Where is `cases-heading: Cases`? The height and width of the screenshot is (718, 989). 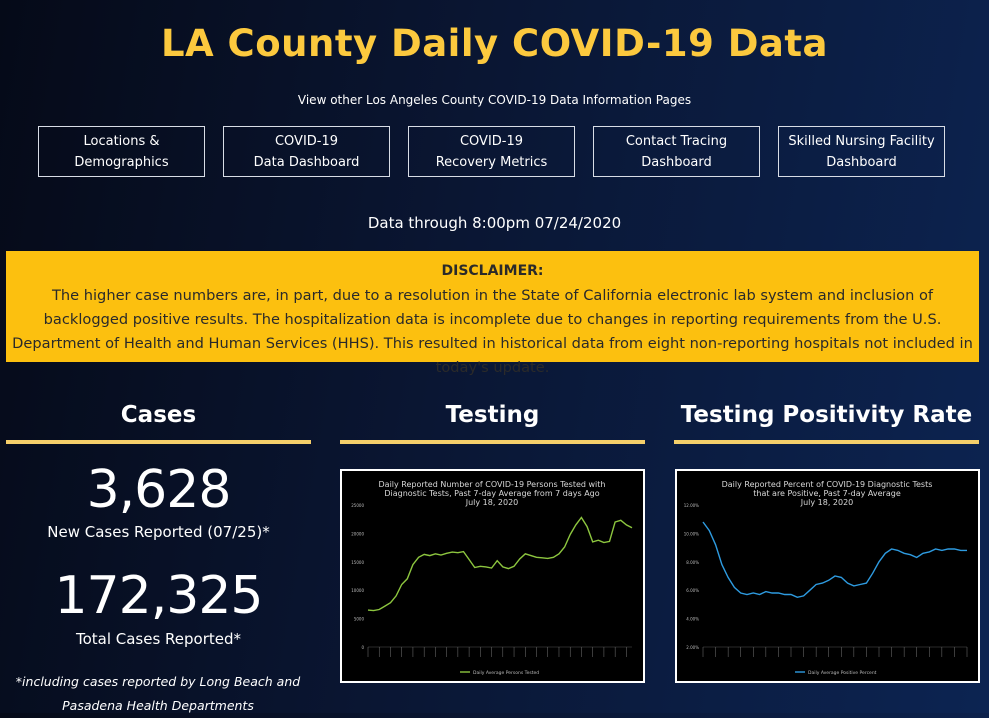 cases-heading: Cases is located at coordinates (158, 415).